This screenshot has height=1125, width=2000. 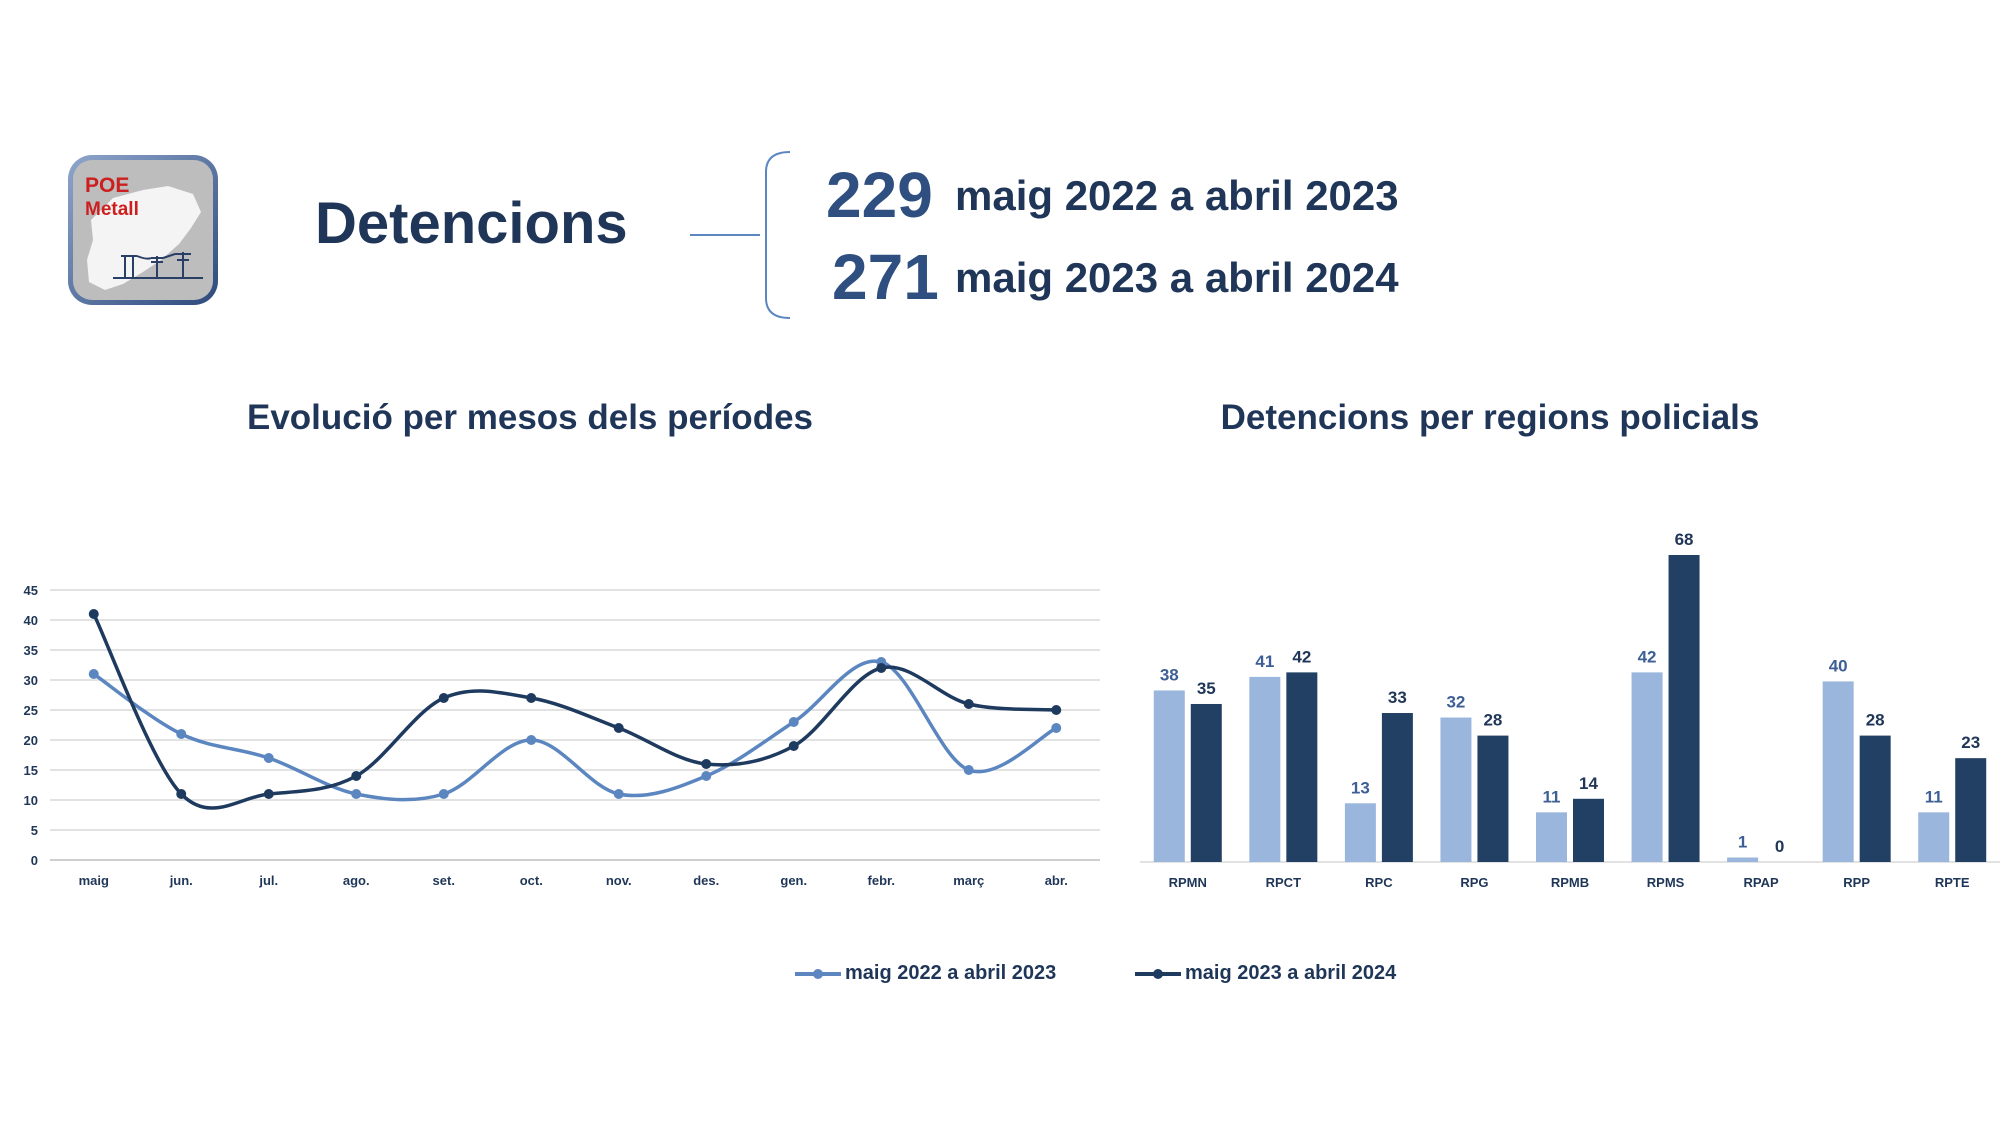 I want to click on x-tick-label: RPP, so click(x=1856, y=882).